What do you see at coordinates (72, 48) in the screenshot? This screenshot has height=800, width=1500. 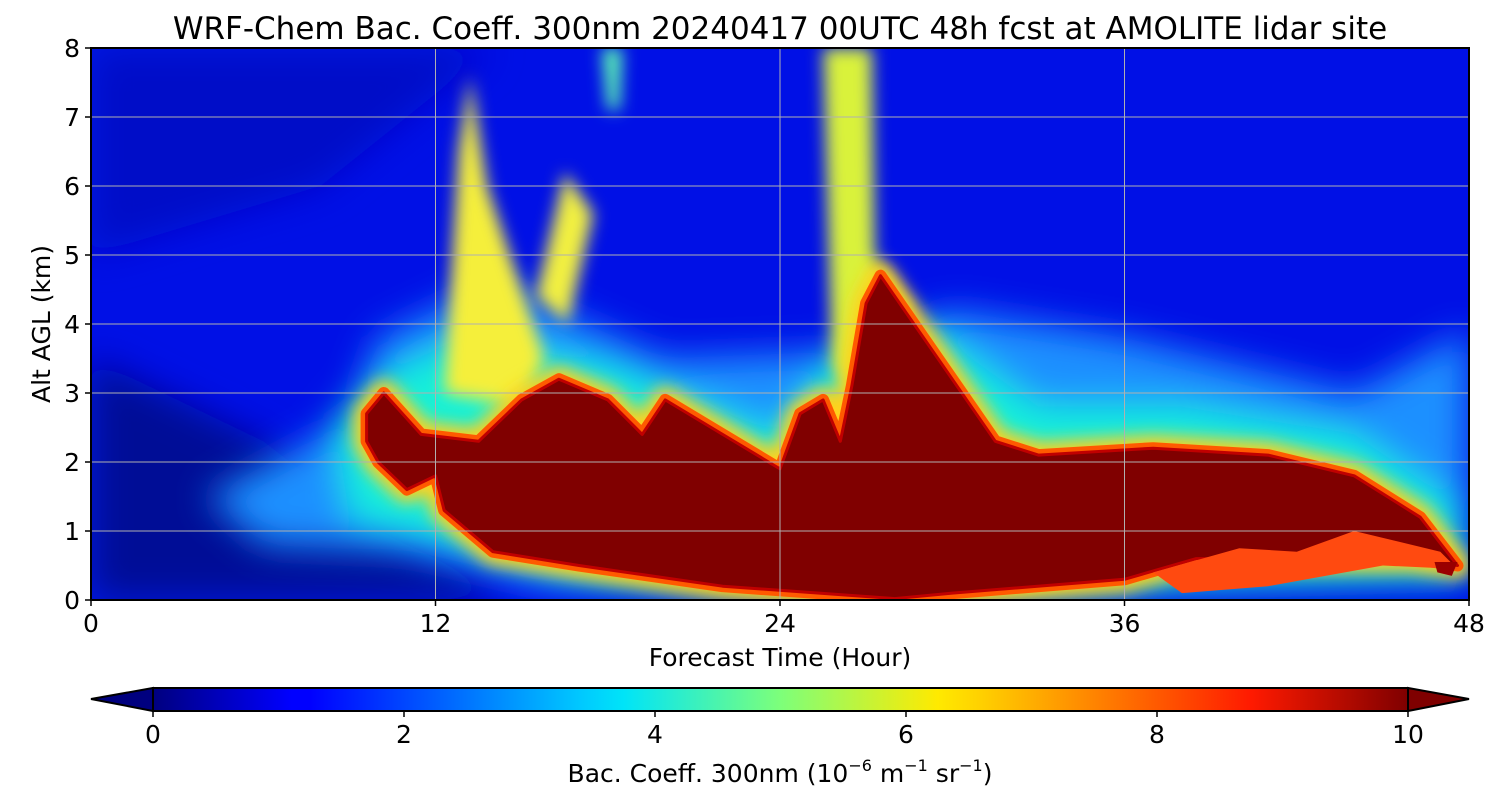 I see `y-tick-label: 8` at bounding box center [72, 48].